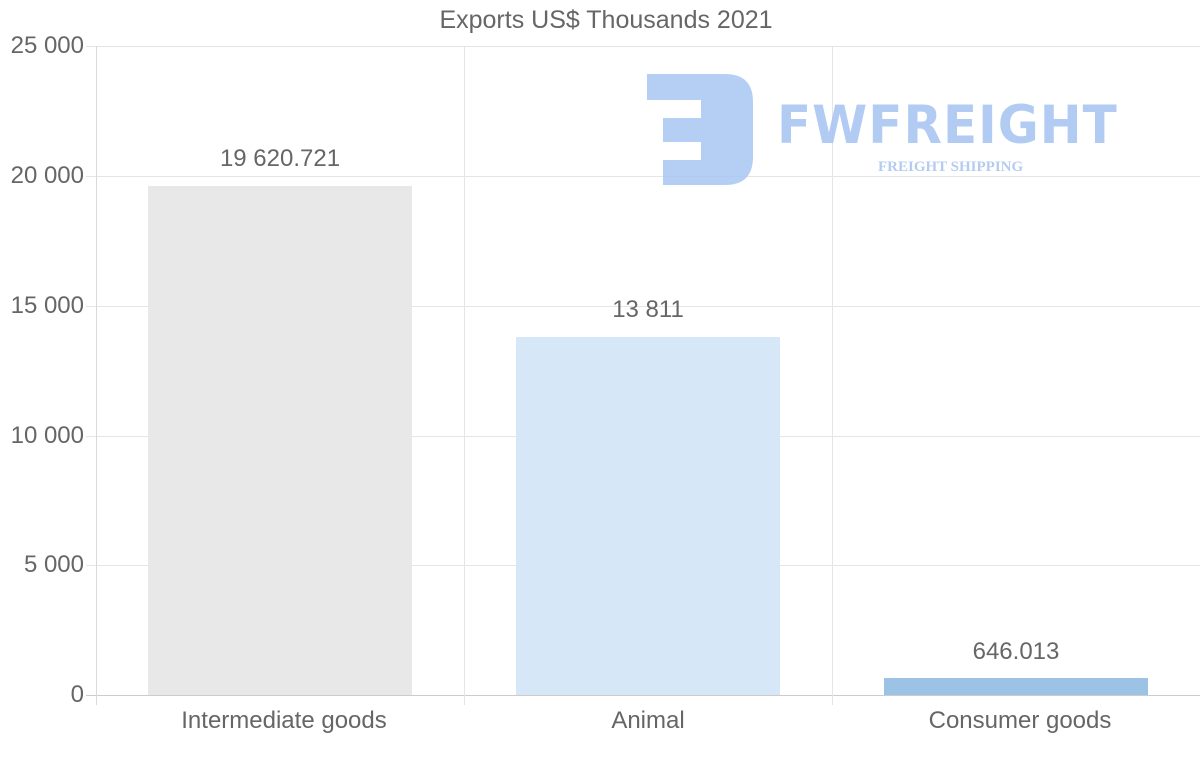 This screenshot has height=763, width=1200. Describe the element at coordinates (1020, 720) in the screenshot. I see `x-tick-label: Consumer goods` at that location.